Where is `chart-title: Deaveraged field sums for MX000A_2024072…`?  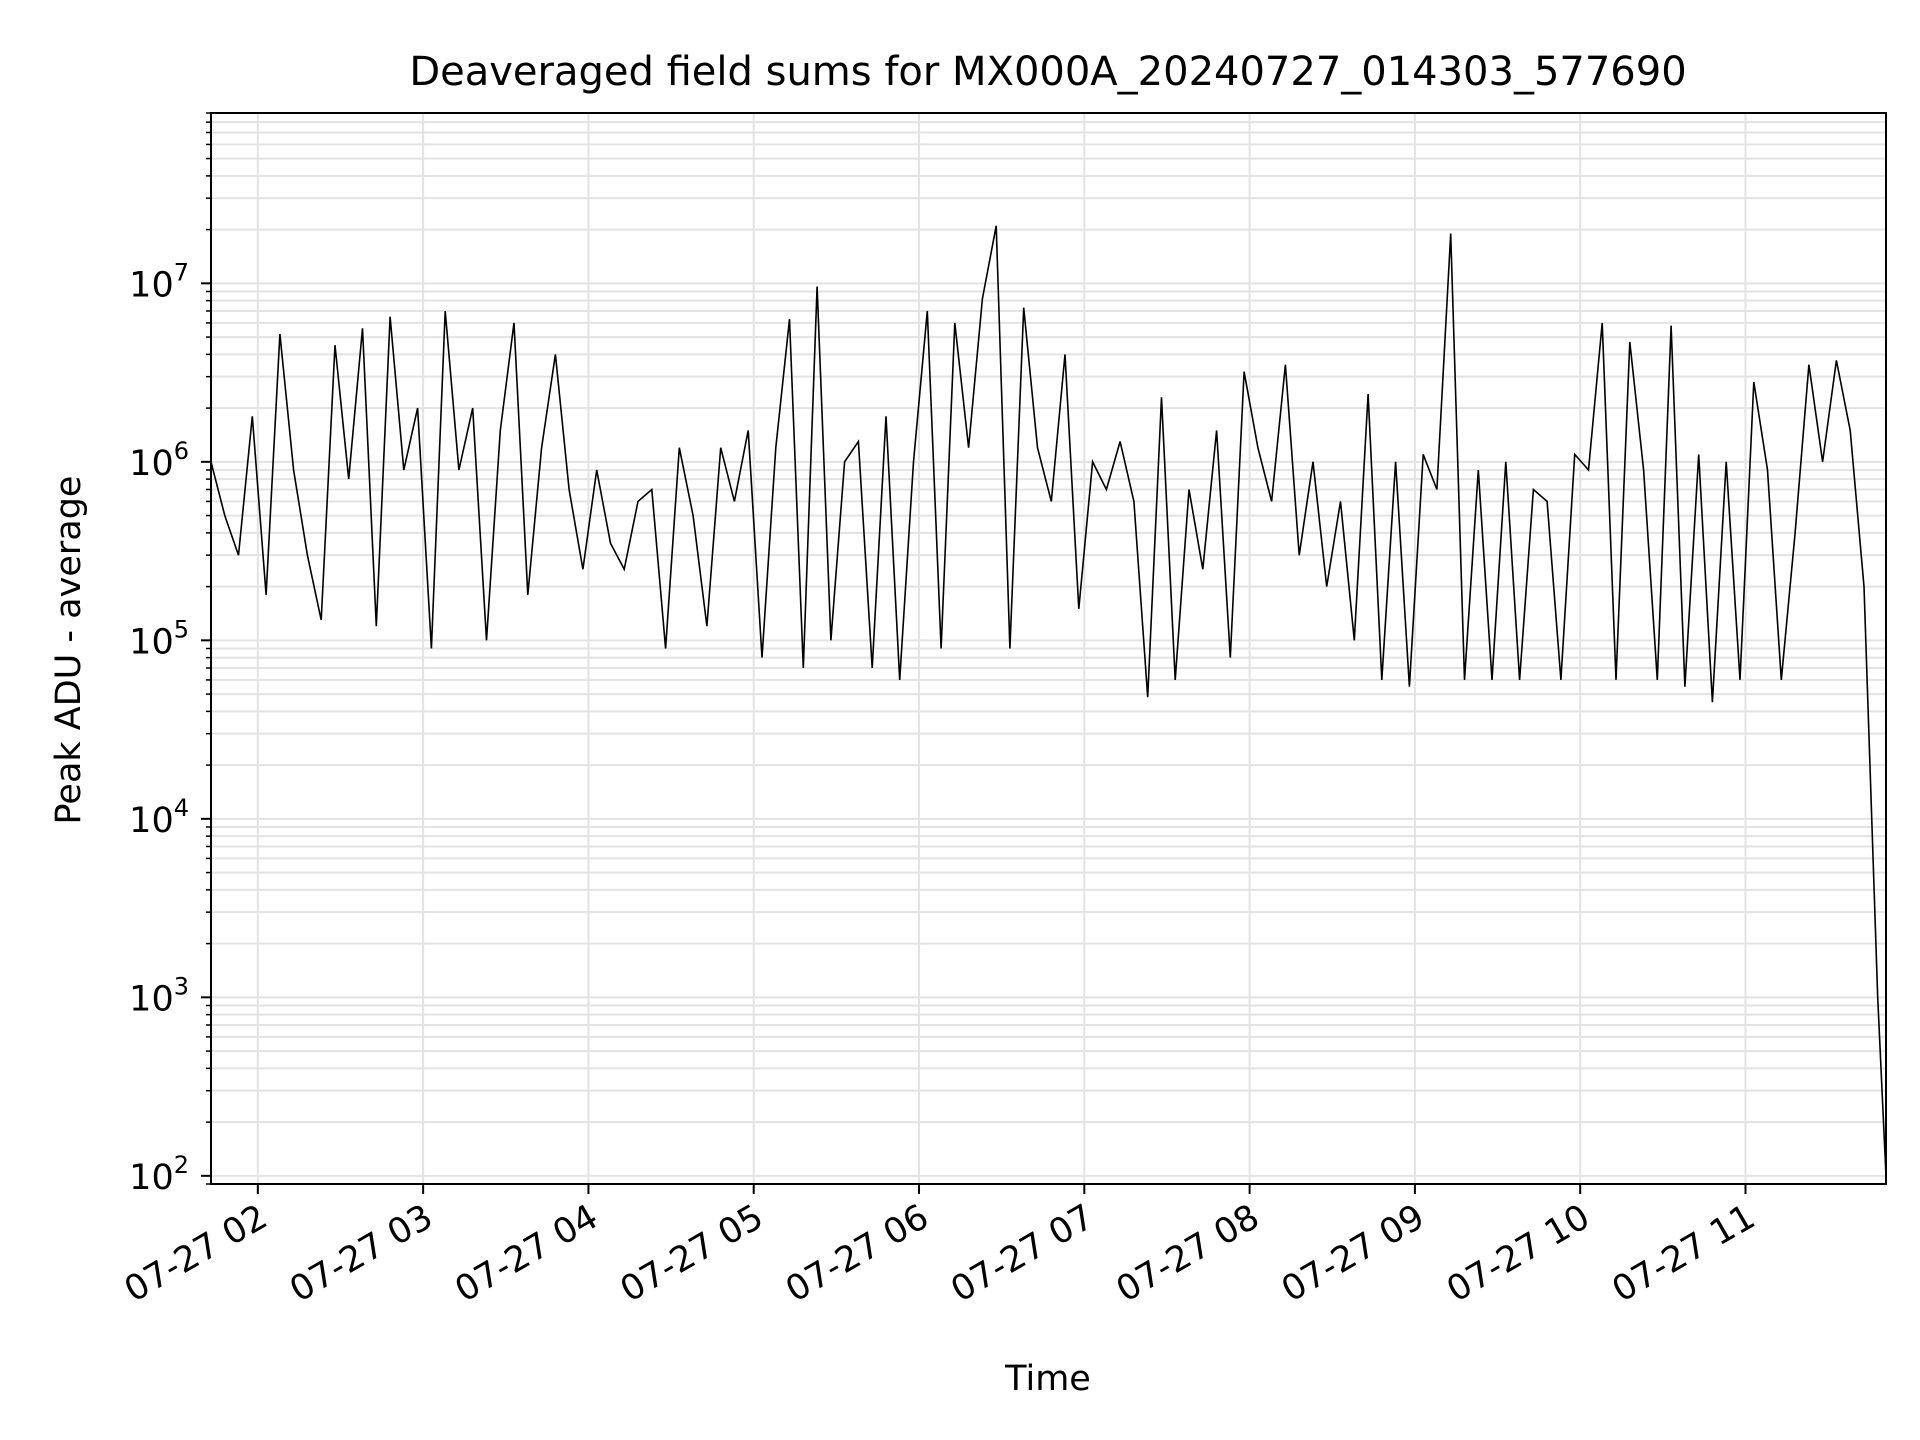 chart-title: Deaveraged field sums for MX000A_2024072… is located at coordinates (1047, 72).